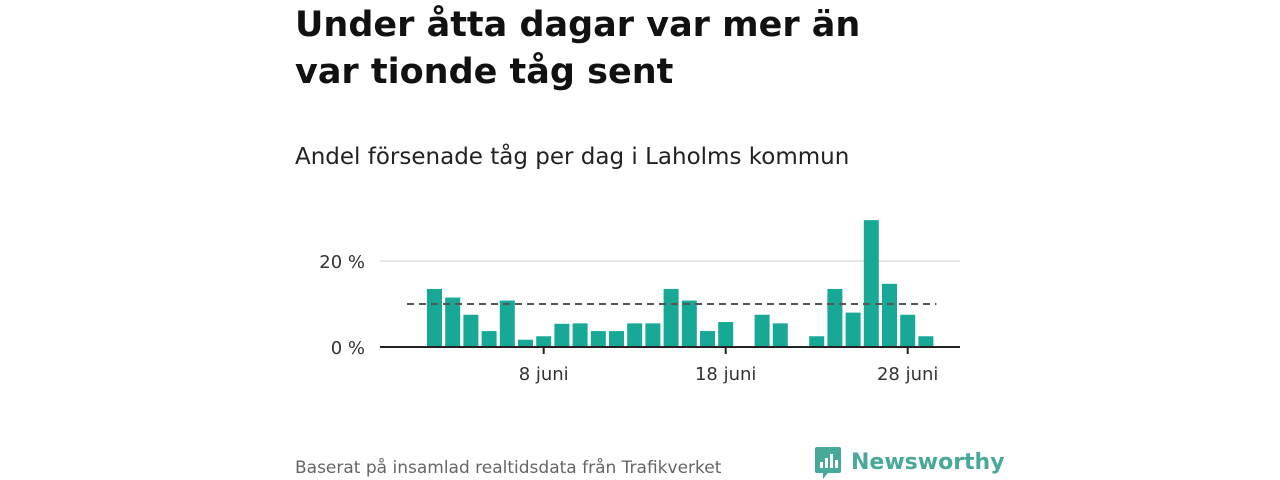  Describe the element at coordinates (828, 463) in the screenshot. I see `newsworthy-logo-icon` at that location.